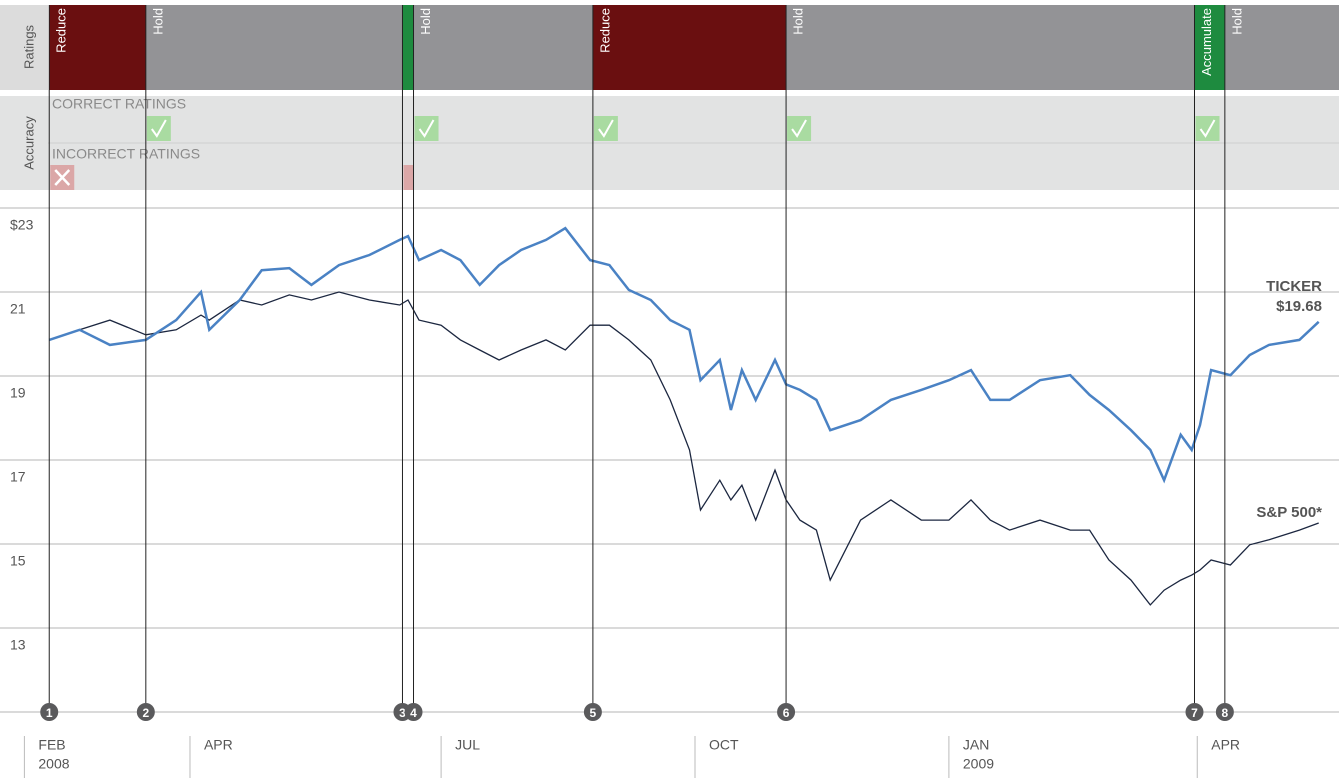  Describe the element at coordinates (53, 764) in the screenshot. I see `x-tick-year: 2008` at that location.